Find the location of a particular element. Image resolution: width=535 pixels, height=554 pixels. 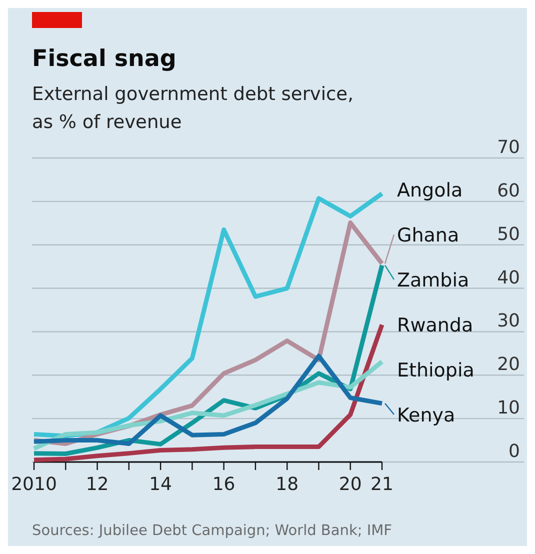

chart-title: Fiscal snag is located at coordinates (104, 59).